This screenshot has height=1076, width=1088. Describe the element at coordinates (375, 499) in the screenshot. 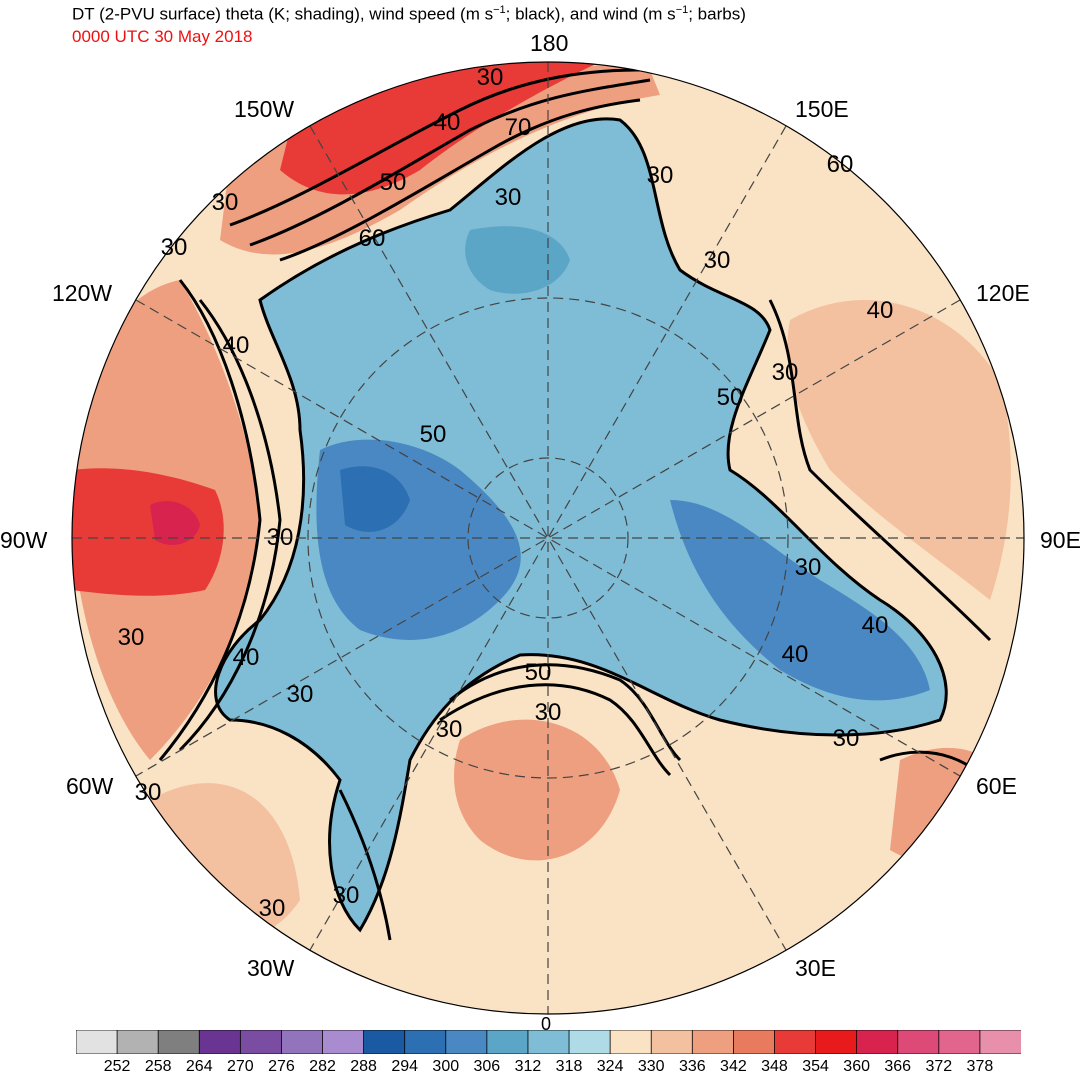

I see `coldest-pocket` at that location.